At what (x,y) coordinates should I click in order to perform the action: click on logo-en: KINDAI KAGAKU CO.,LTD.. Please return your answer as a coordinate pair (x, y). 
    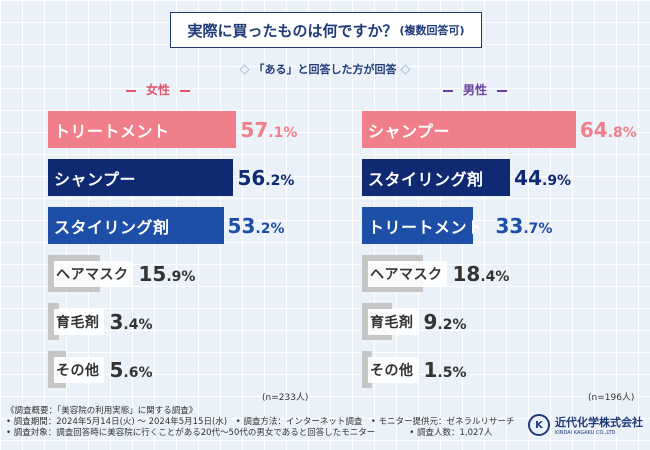
    Looking at the image, I should click on (586, 433).